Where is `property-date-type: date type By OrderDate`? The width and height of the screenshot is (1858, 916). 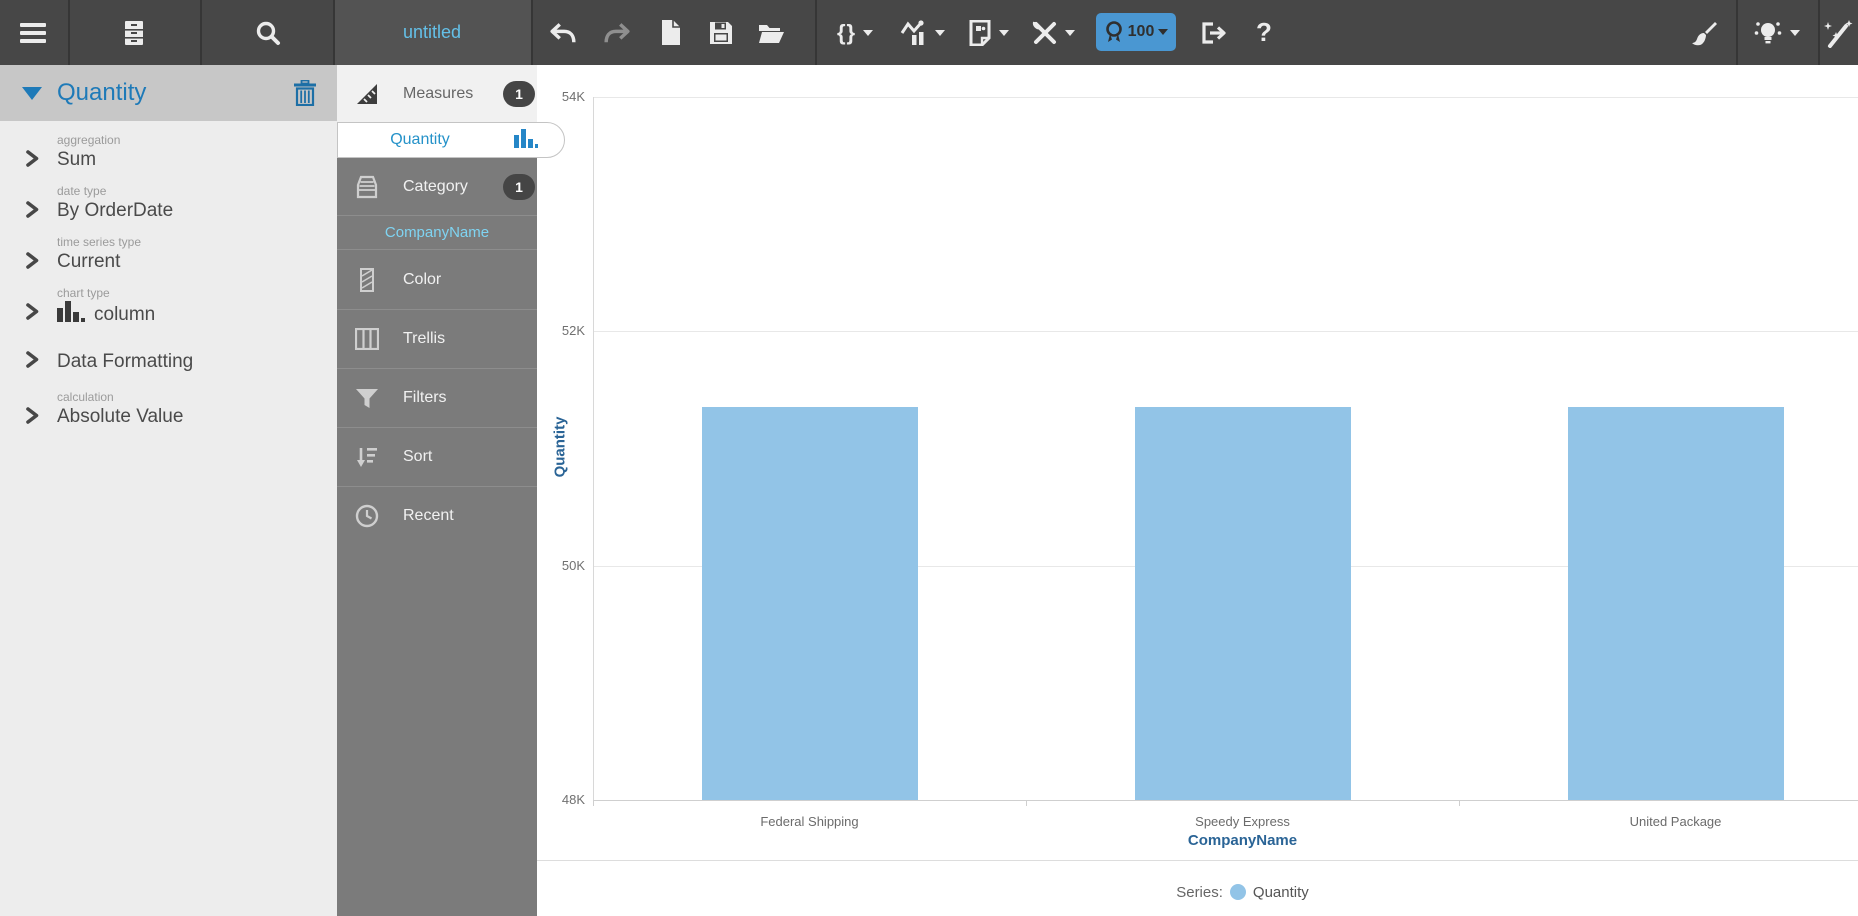 property-date-type: date type By OrderDate is located at coordinates (168, 204).